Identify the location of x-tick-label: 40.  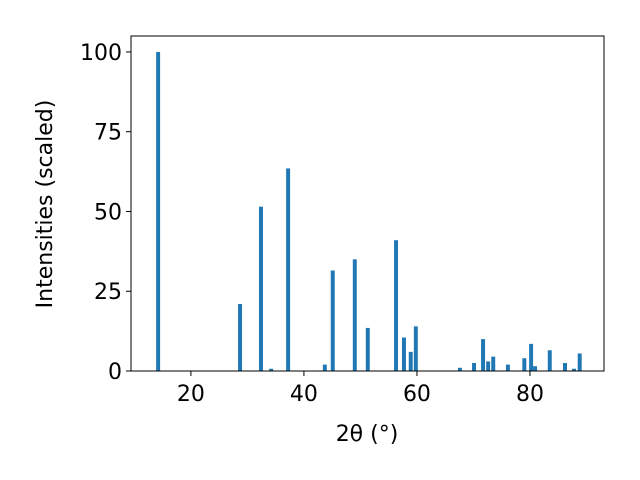
(304, 394).